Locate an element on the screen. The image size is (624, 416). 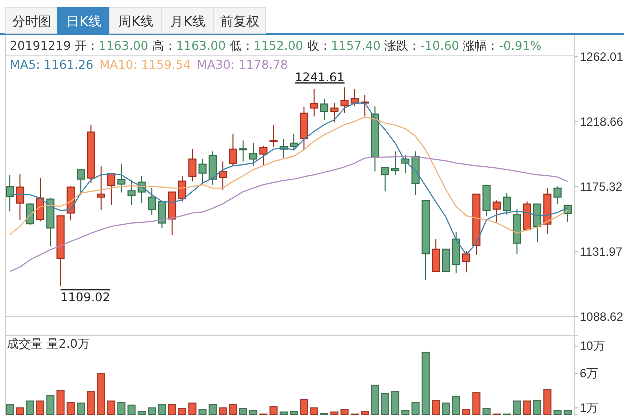
text: MA10: 1159.54 is located at coordinates (145, 65).